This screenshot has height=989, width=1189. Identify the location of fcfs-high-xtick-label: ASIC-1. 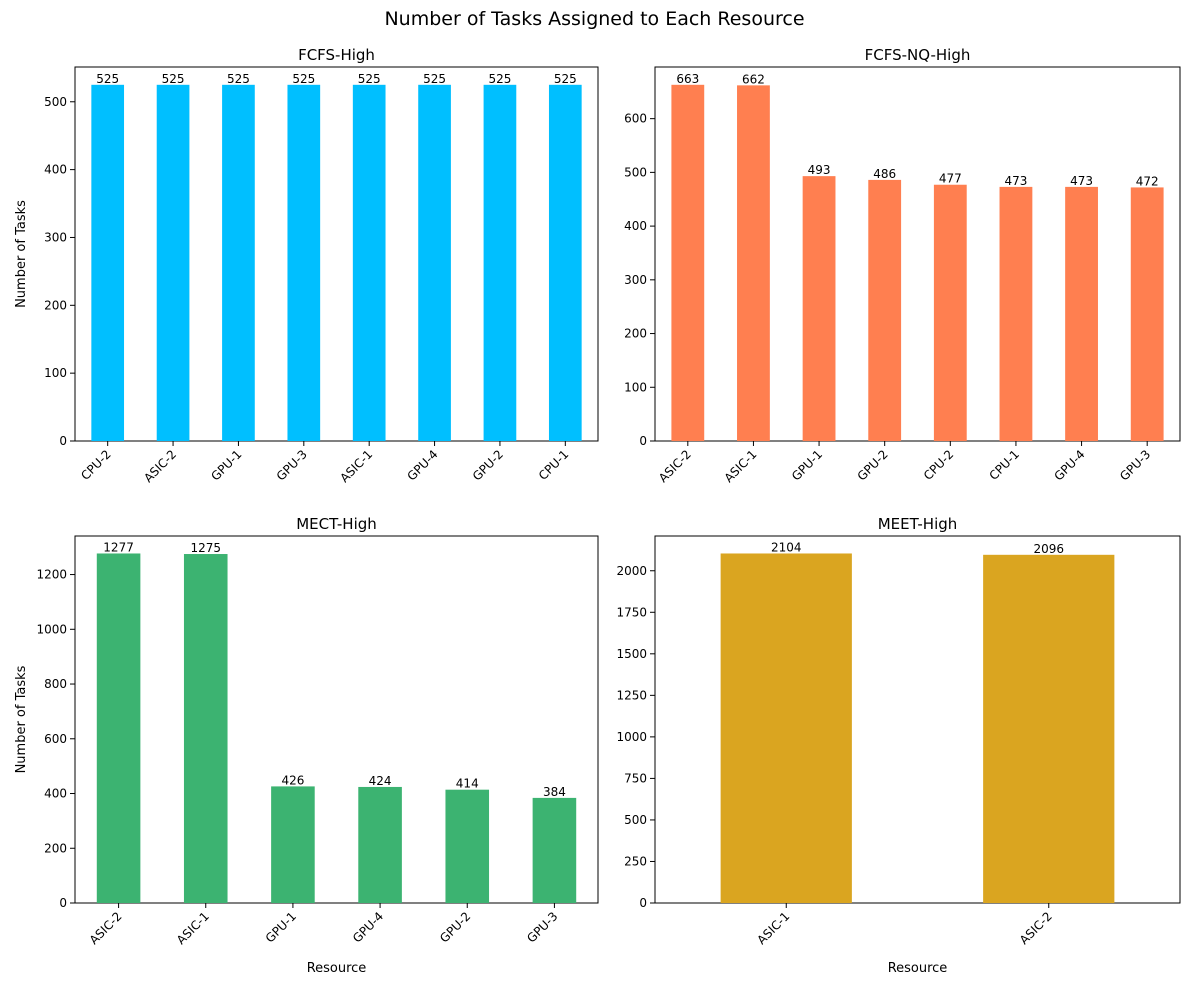
(356, 466).